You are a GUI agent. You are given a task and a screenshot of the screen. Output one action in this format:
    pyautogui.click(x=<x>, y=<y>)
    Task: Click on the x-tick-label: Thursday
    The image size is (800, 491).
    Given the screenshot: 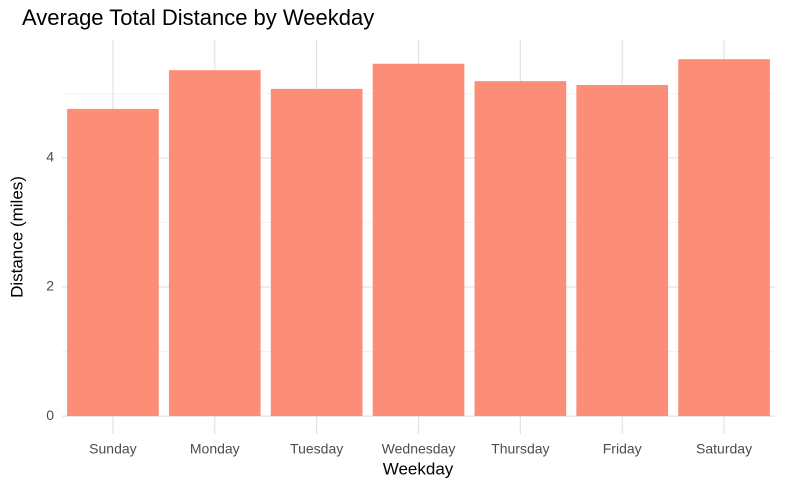 What is the action you would take?
    pyautogui.click(x=520, y=449)
    